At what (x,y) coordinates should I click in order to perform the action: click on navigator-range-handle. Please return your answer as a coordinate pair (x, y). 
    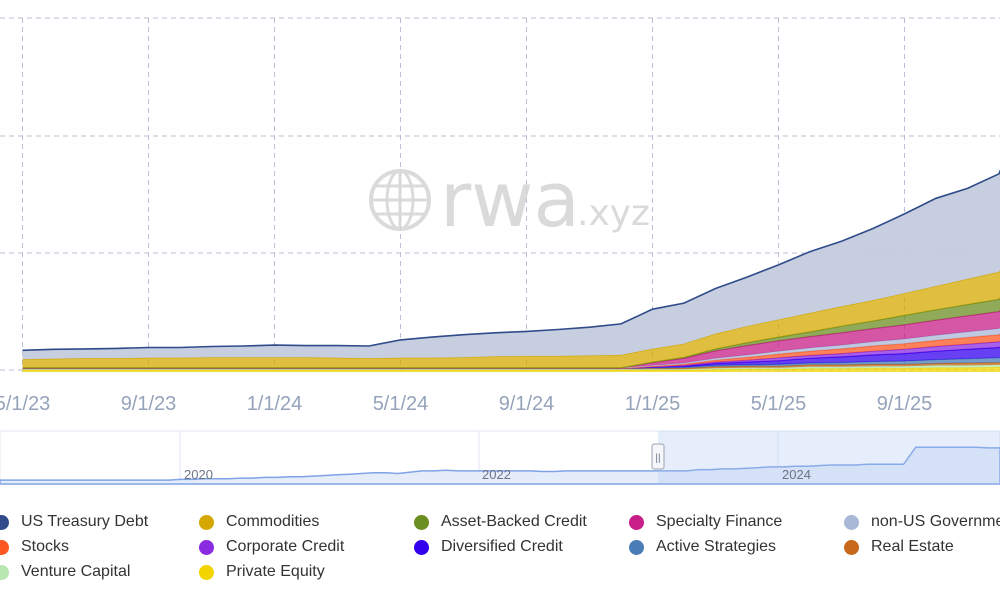
    Looking at the image, I should click on (658, 456).